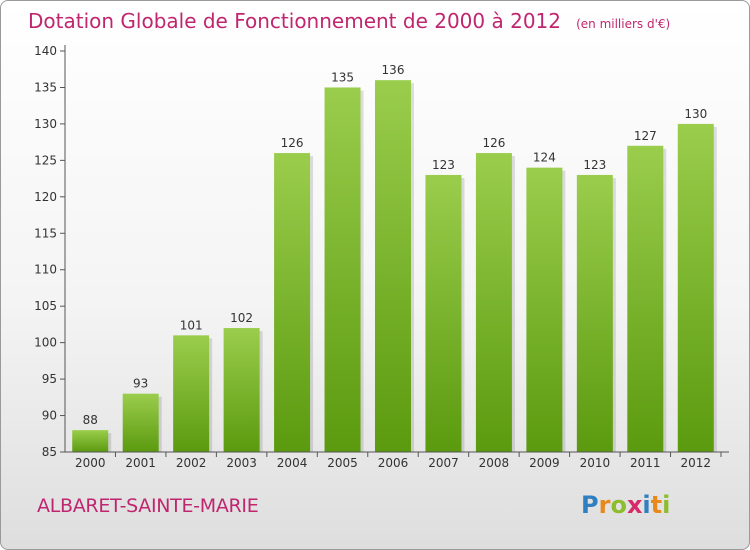 The height and width of the screenshot is (550, 750). Describe the element at coordinates (645, 136) in the screenshot. I see `bar-value-label: 127` at that location.